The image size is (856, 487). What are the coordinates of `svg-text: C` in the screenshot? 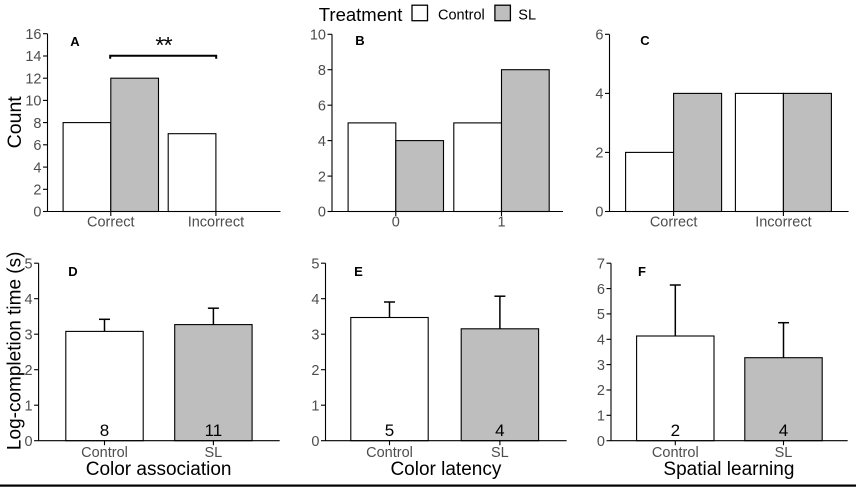 It's located at (645, 40).